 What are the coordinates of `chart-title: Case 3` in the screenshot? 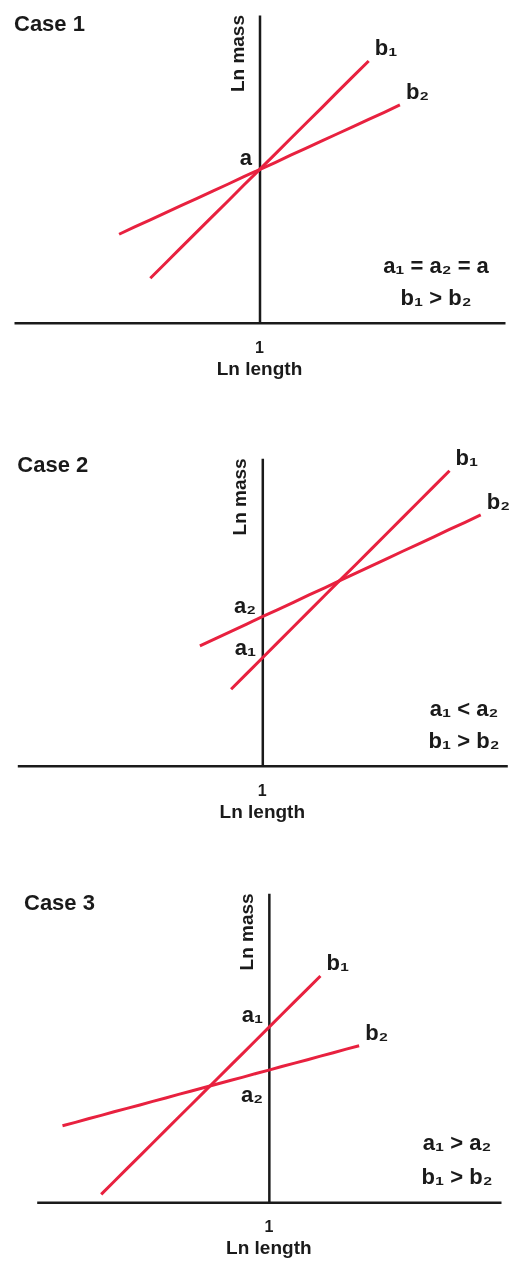 It's located at (59, 902).